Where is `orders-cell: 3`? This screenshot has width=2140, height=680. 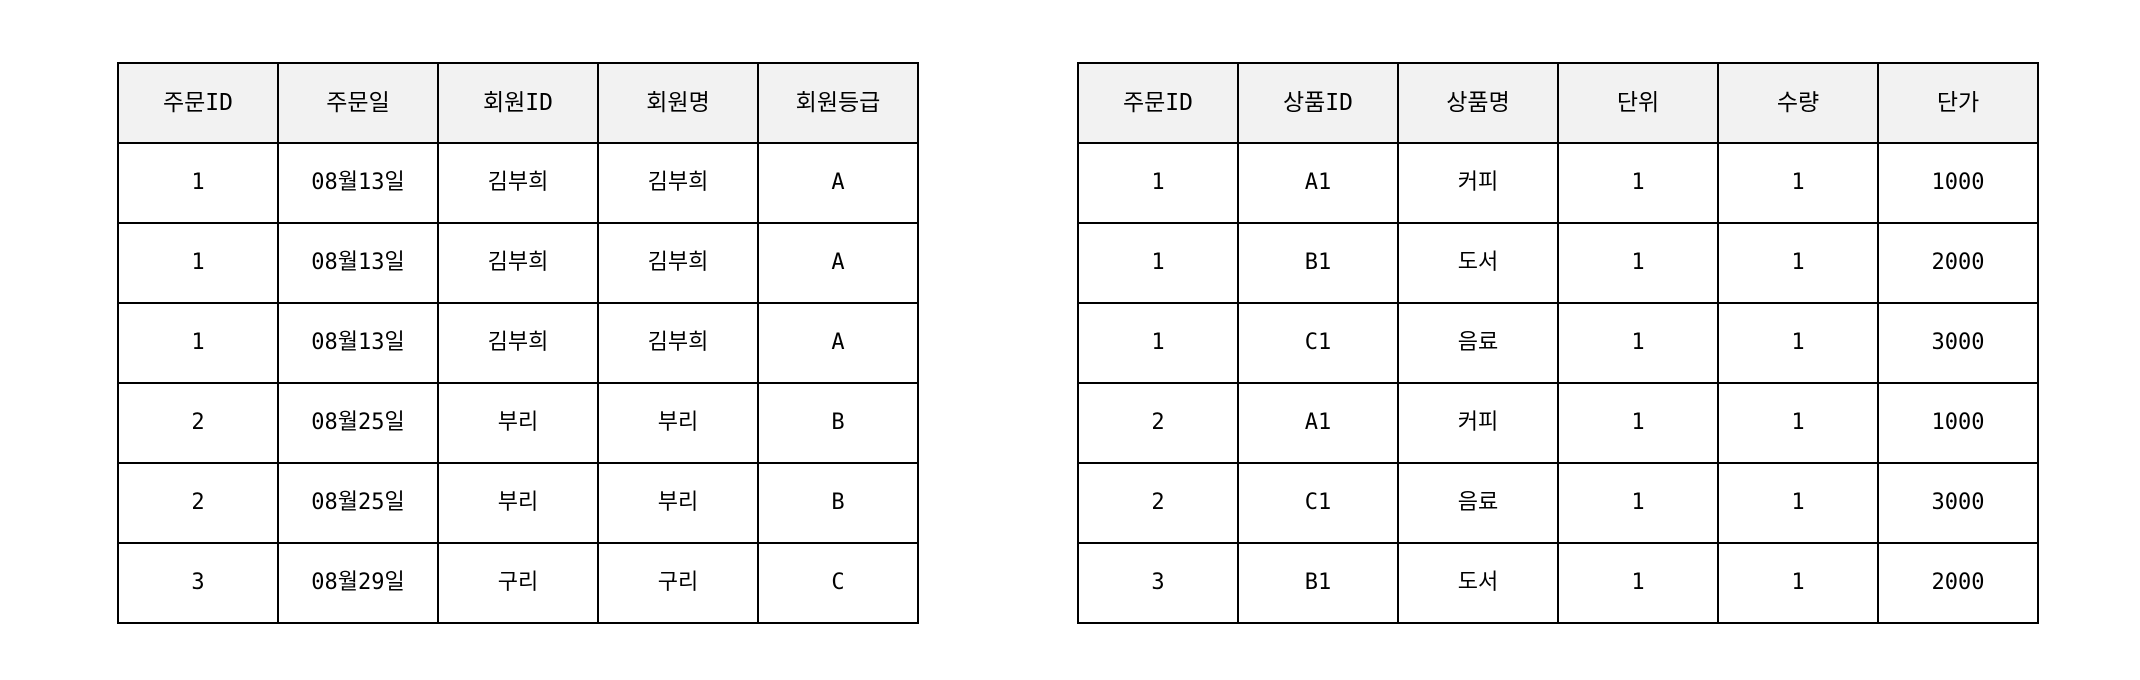 orders-cell: 3 is located at coordinates (198, 583).